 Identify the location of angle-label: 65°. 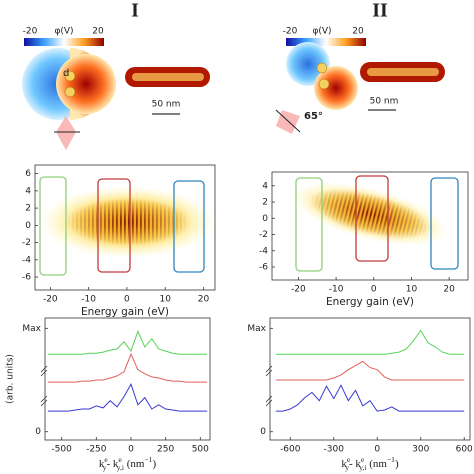
(313, 116).